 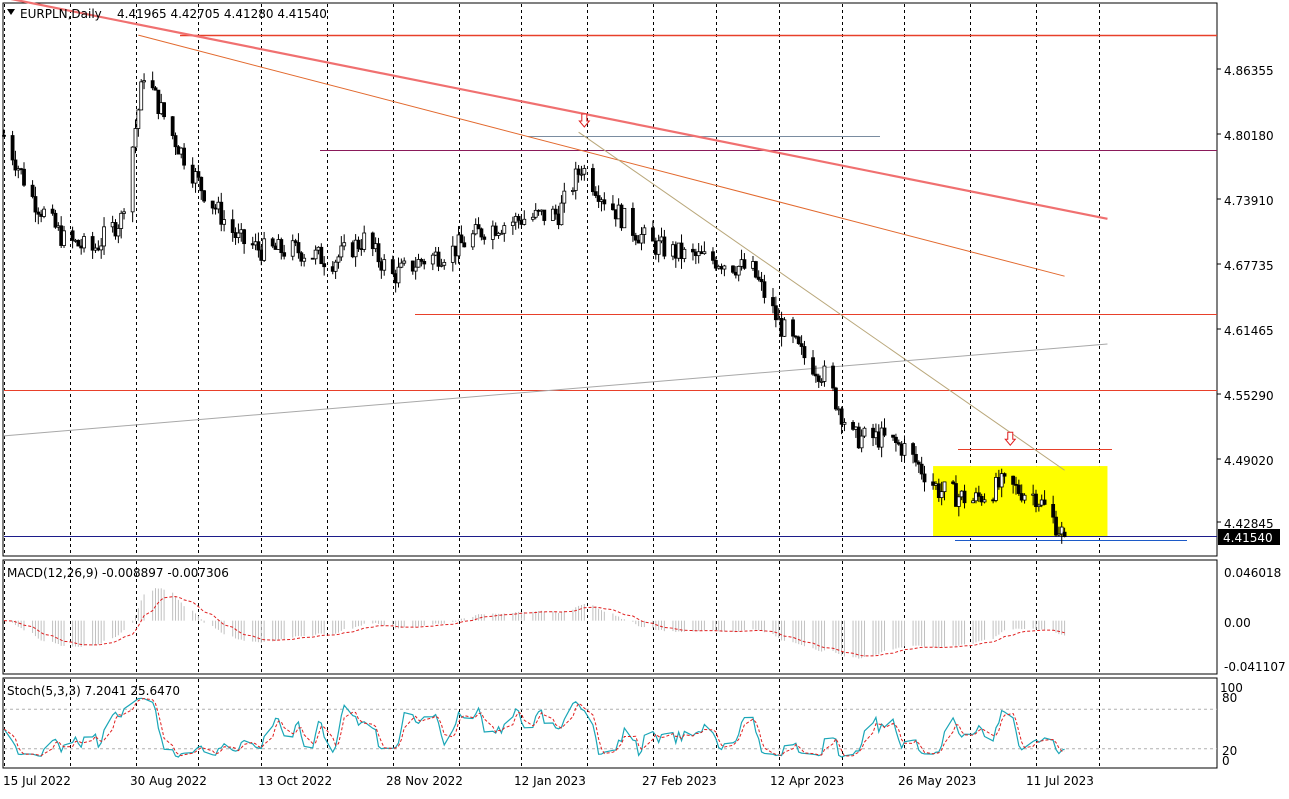 I want to click on stoch-axis-label: 100, so click(x=1231, y=688).